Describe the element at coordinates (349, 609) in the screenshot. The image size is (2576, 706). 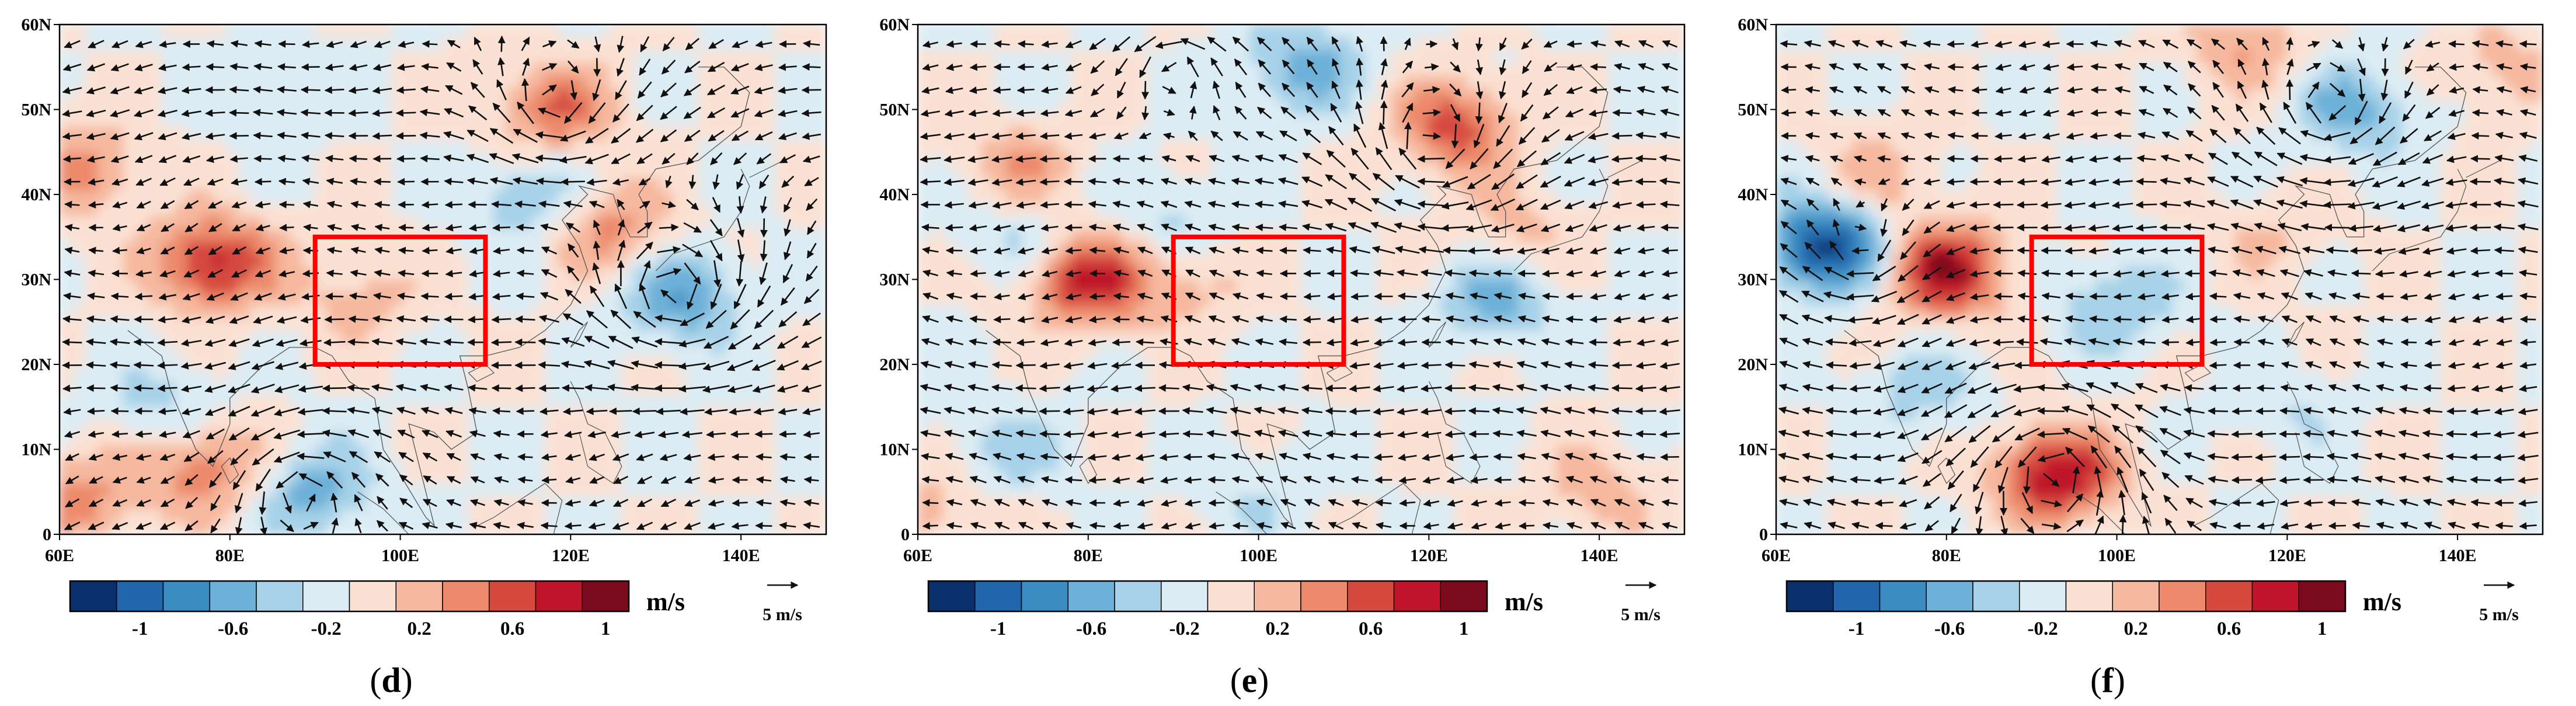
I see `colorbar: -1 -0.6 -0.2 0.2 0.6 1` at that location.